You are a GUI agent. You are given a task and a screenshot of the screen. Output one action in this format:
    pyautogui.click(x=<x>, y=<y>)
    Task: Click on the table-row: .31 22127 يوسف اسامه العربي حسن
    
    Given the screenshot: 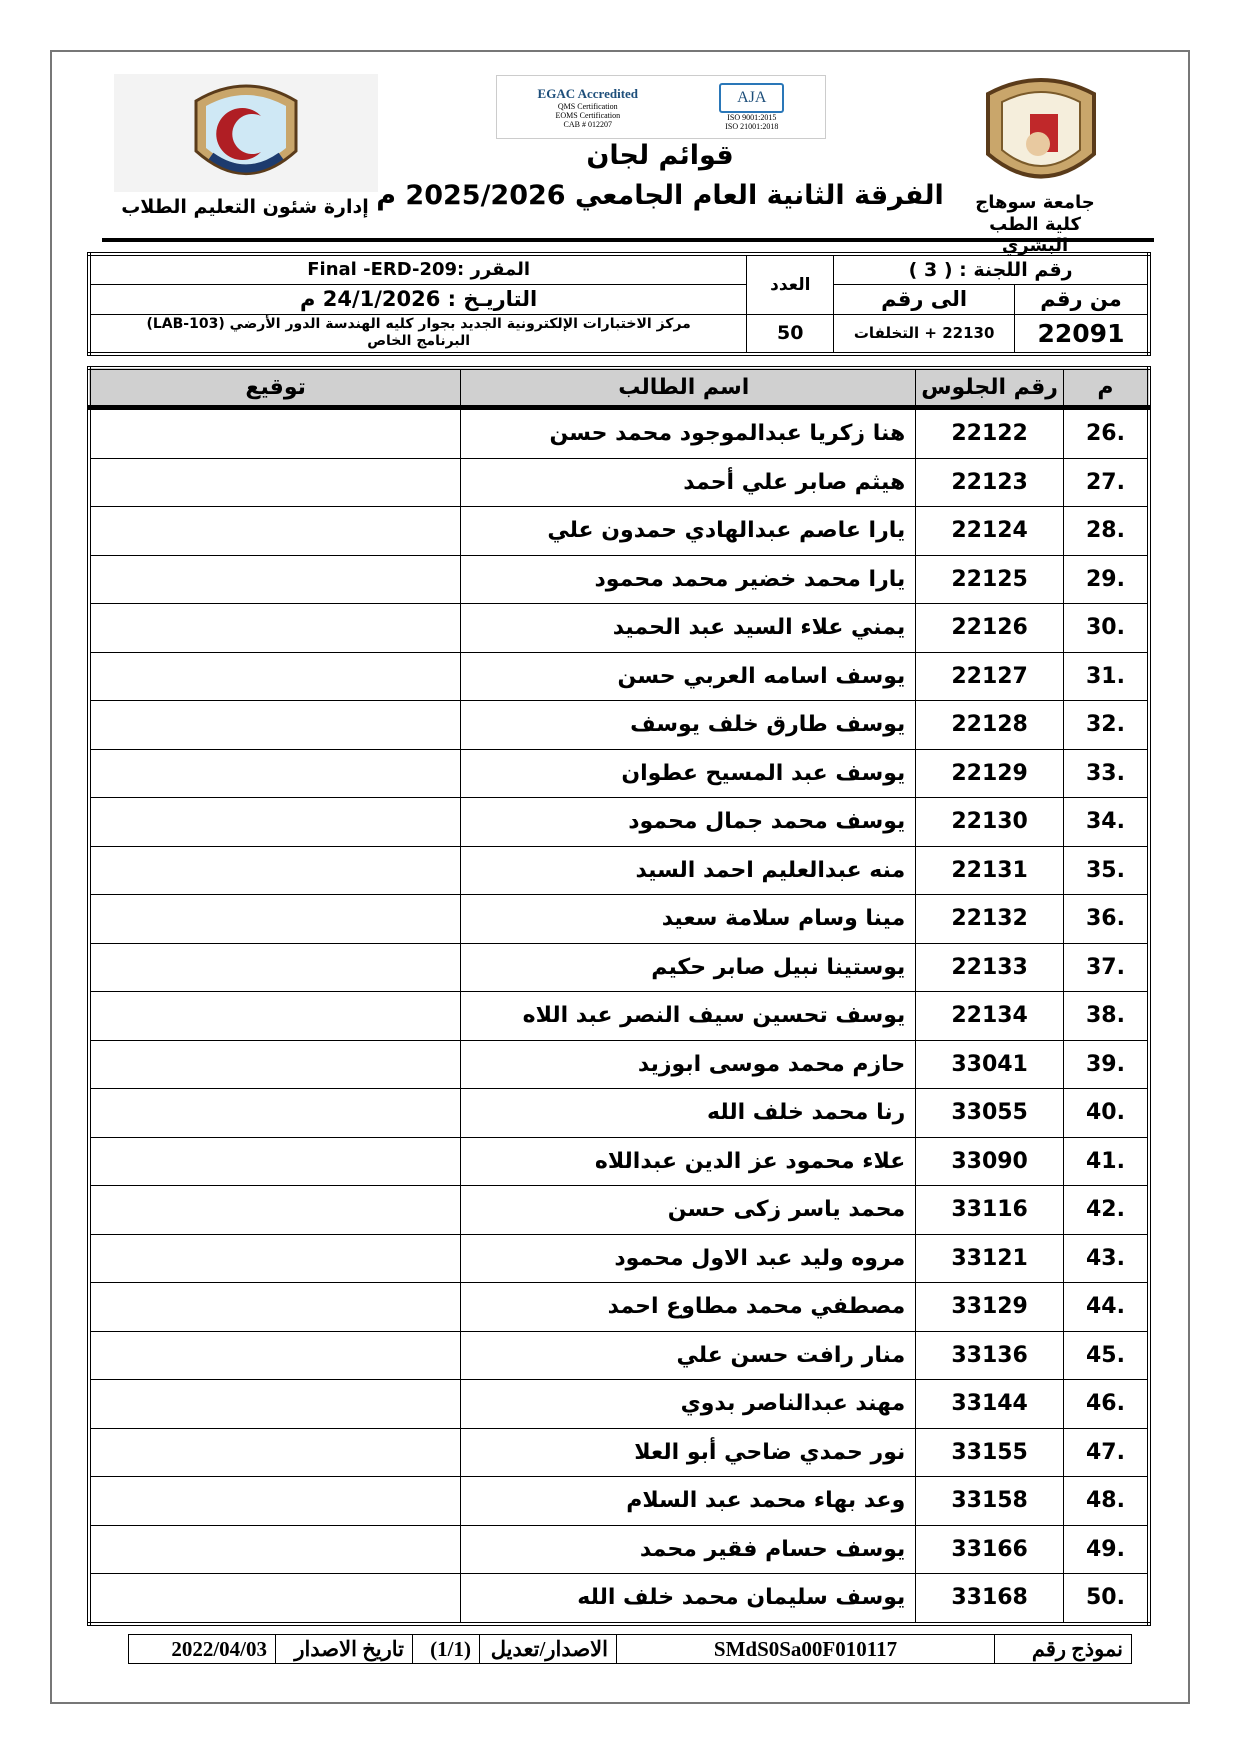 What is the action you would take?
    pyautogui.click(x=619, y=676)
    